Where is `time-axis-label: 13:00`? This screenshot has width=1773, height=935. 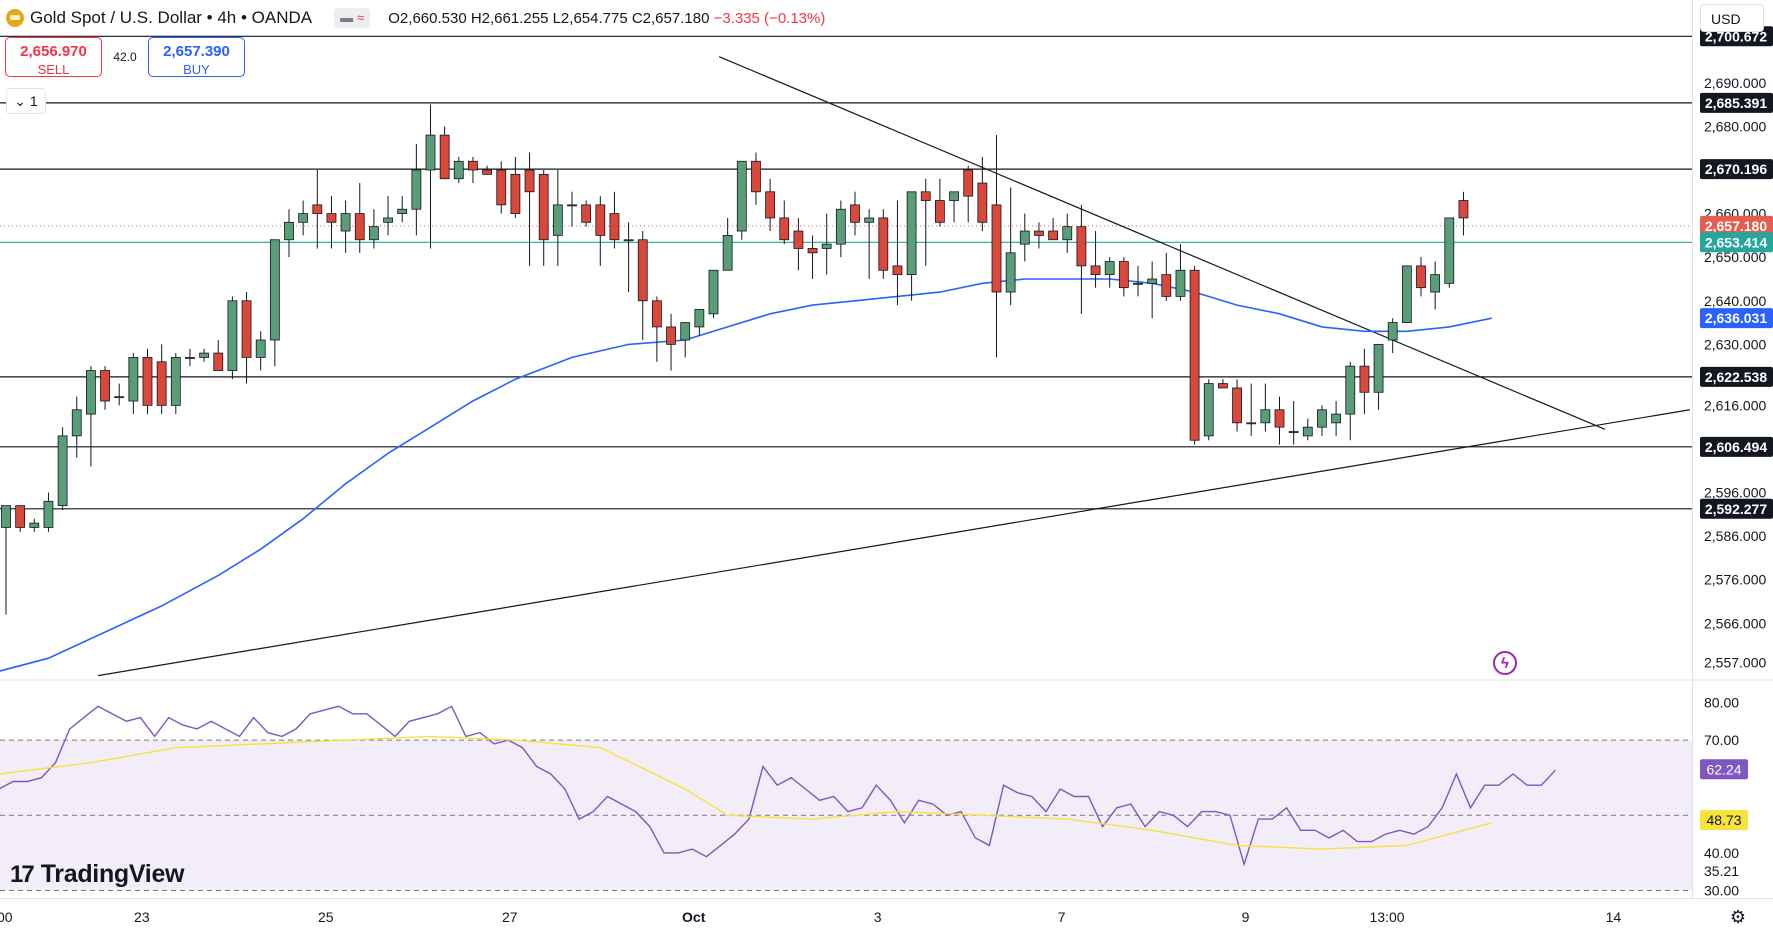 time-axis-label: 13:00 is located at coordinates (1387, 917).